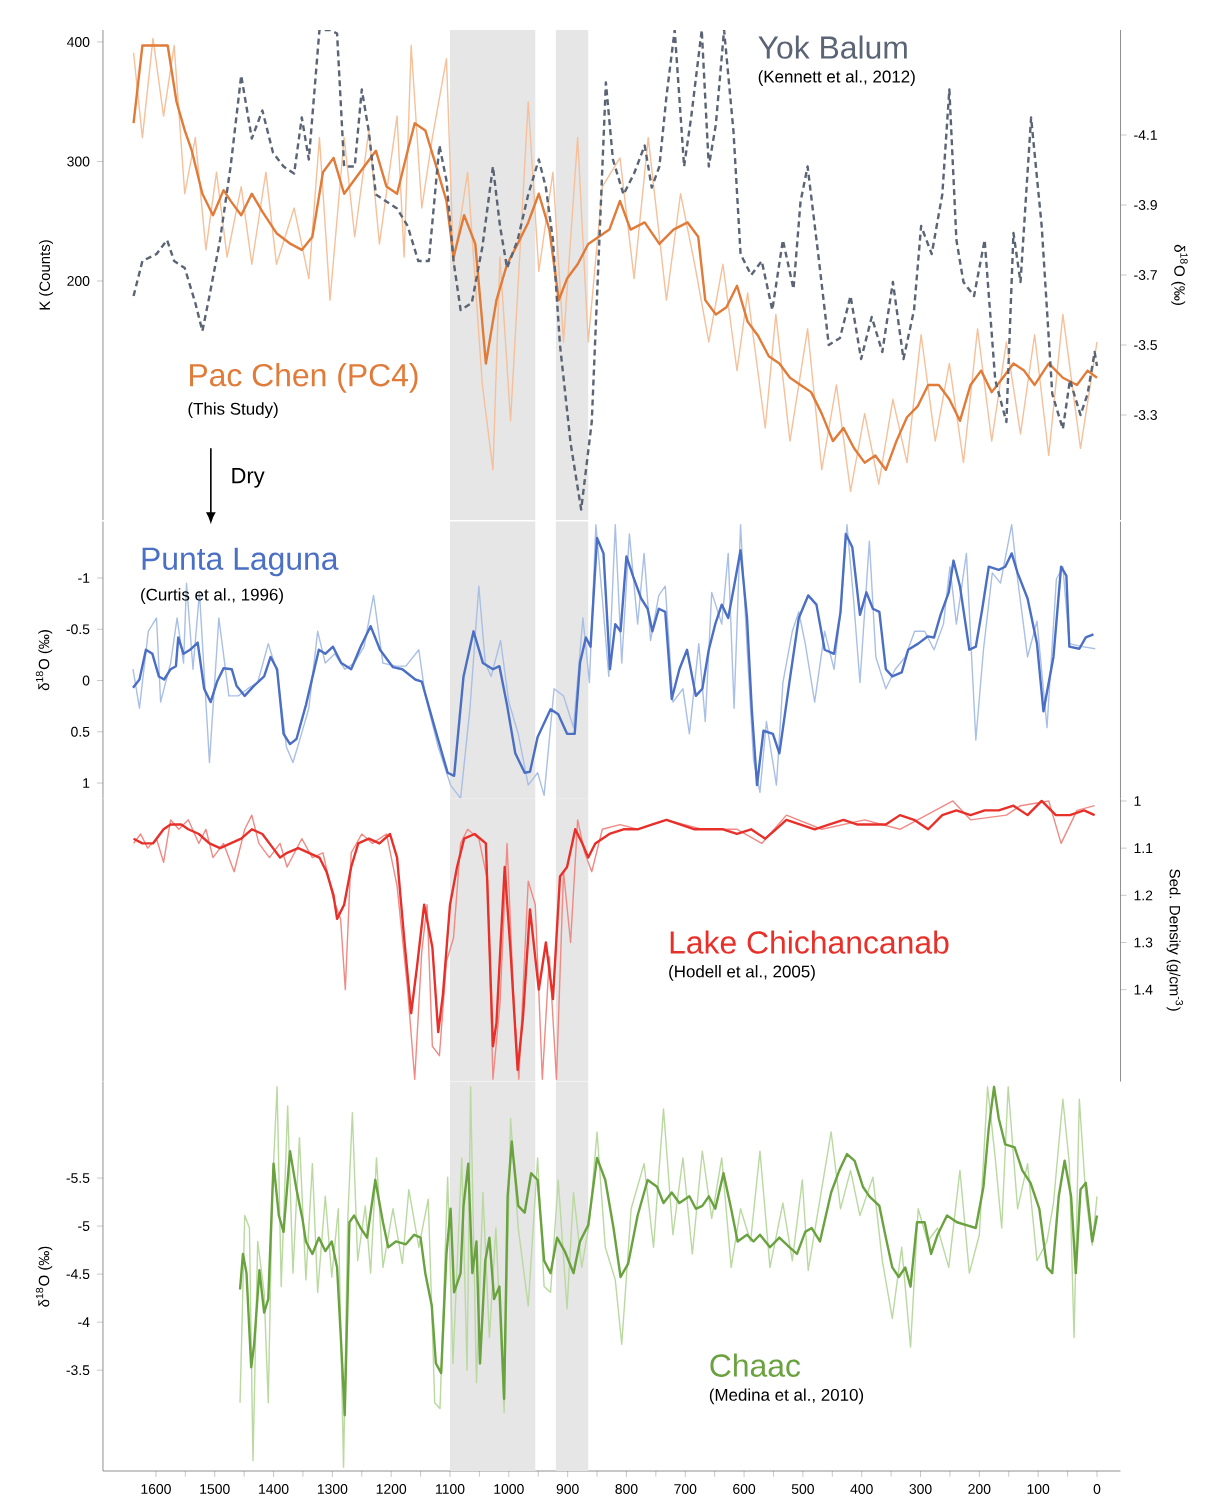 This screenshot has height=1509, width=1210. What do you see at coordinates (786, 1396) in the screenshot?
I see `annotation: (Medina et al., 2010)` at bounding box center [786, 1396].